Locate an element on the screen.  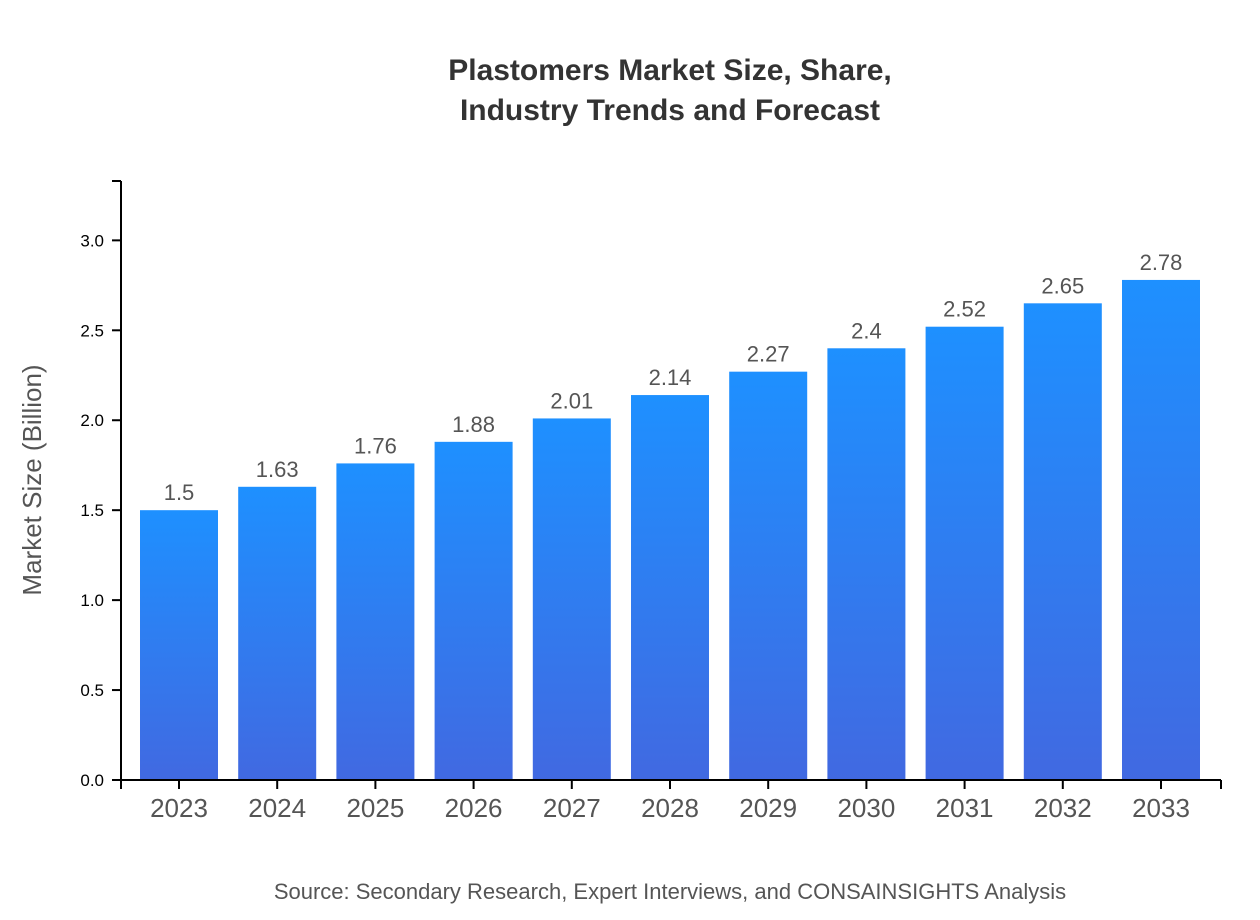
data-label-2029: 2.27 is located at coordinates (768, 354).